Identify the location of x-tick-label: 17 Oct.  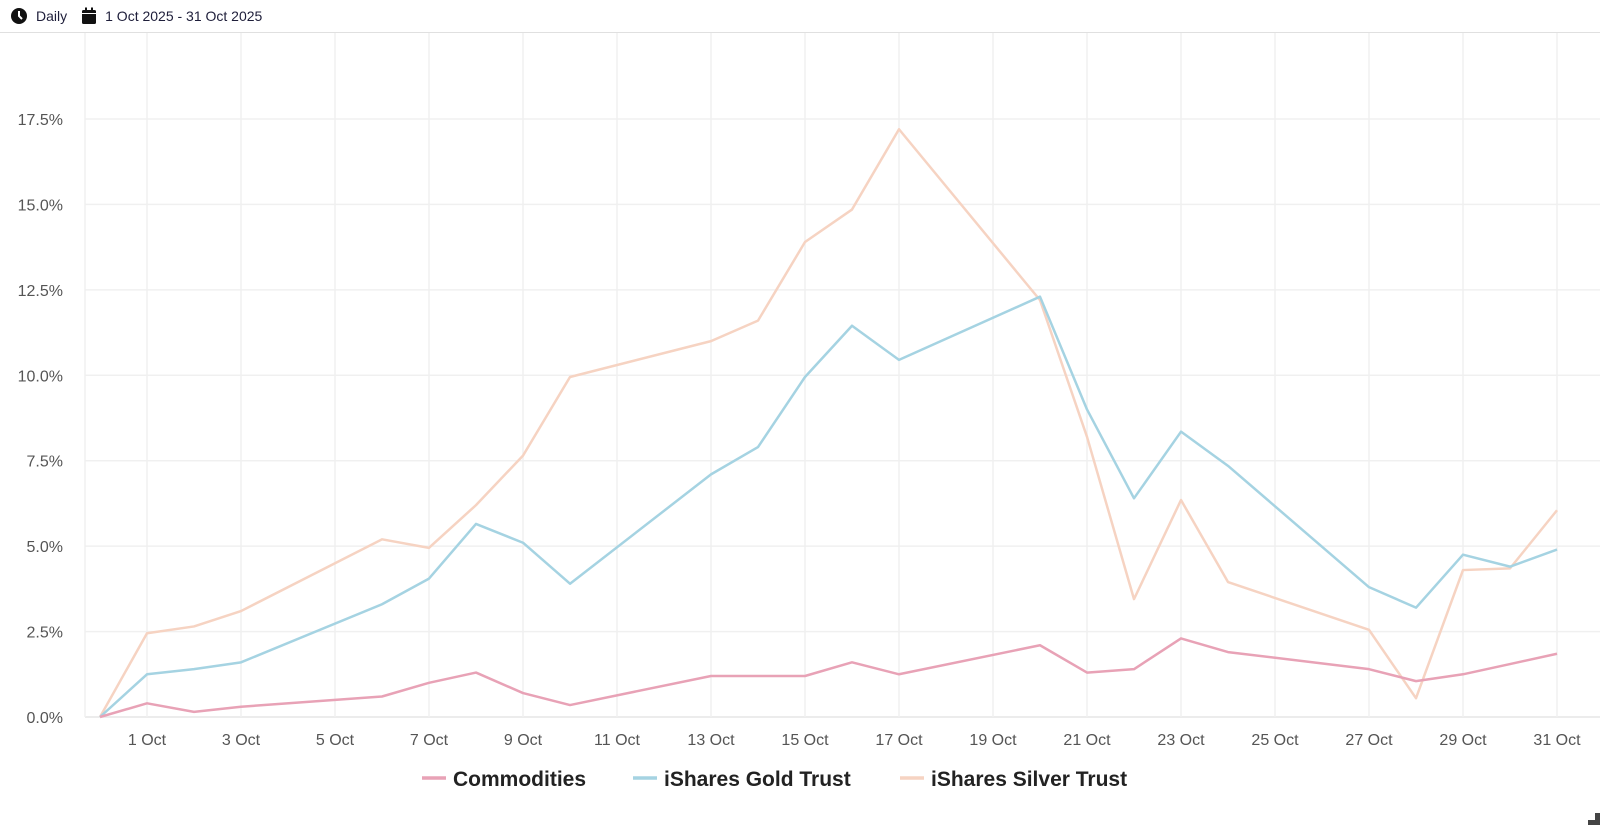
(899, 740).